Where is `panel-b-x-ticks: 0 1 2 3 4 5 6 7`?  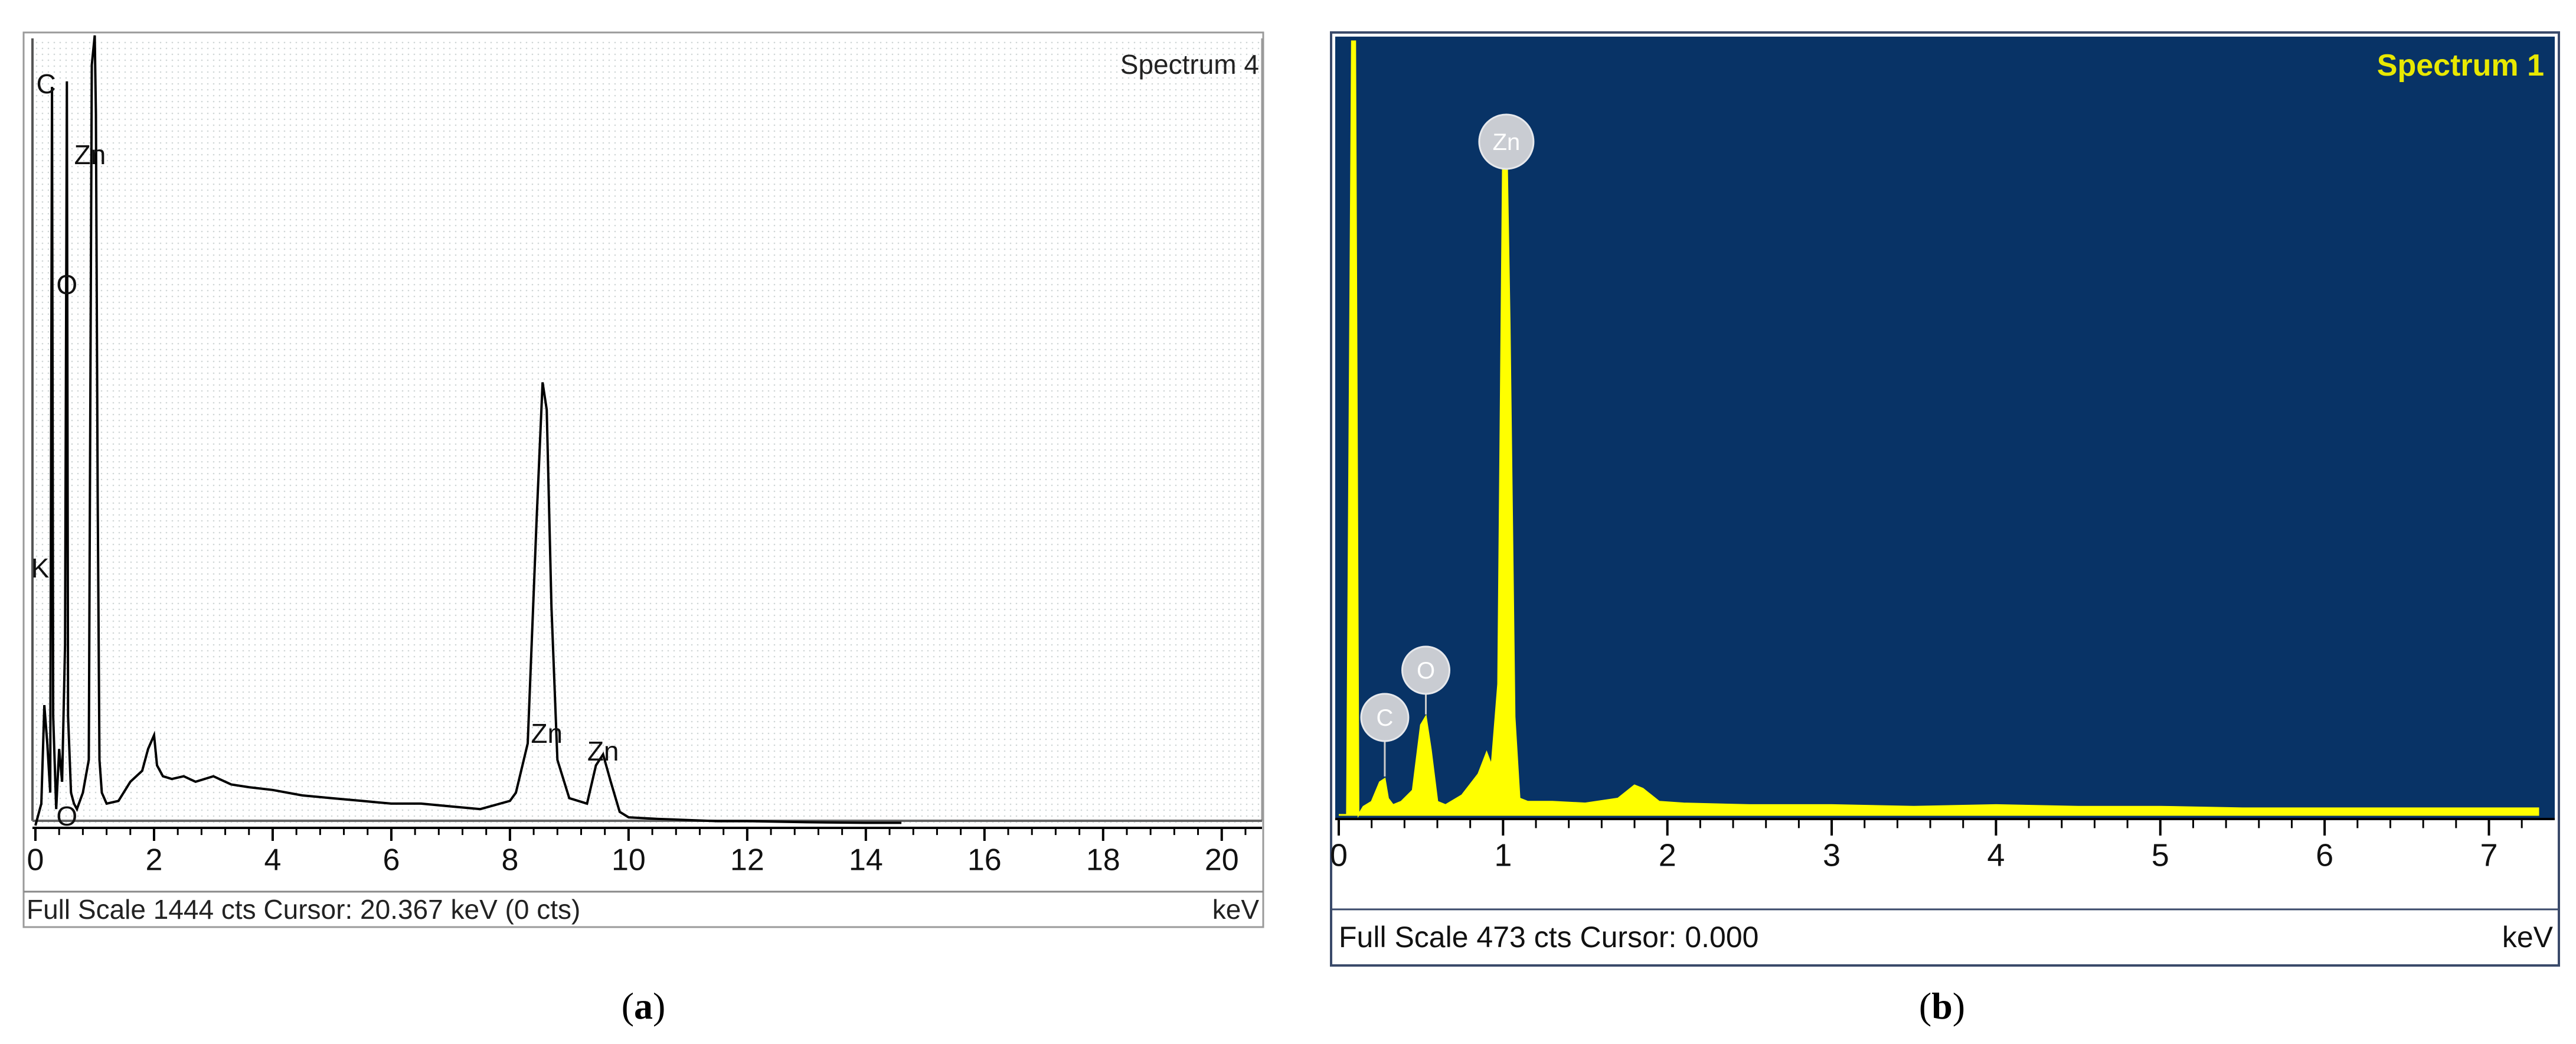
panel-b-x-ticks: 0 1 2 3 4 5 6 7 is located at coordinates (1926, 846).